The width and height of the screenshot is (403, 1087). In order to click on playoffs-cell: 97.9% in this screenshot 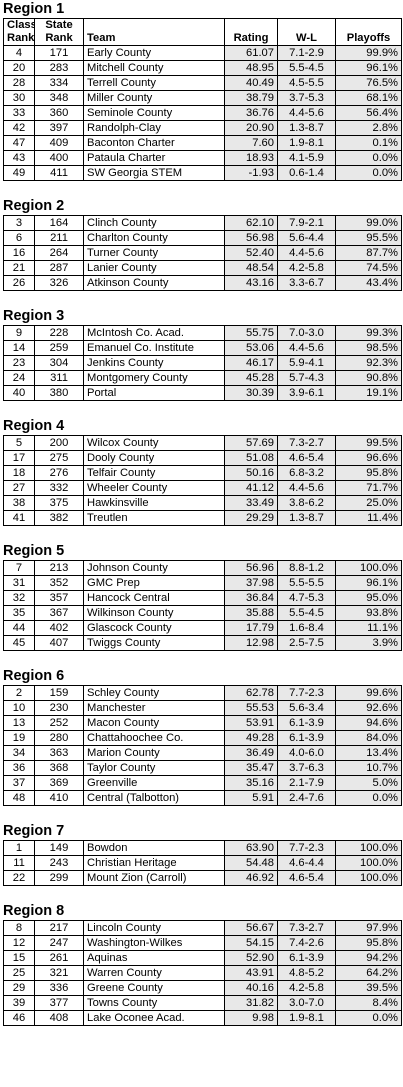, I will do `click(368, 928)`.